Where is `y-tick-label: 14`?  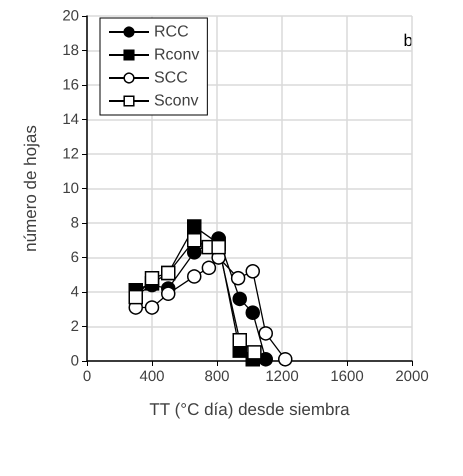
y-tick-label: 14 is located at coordinates (70, 119).